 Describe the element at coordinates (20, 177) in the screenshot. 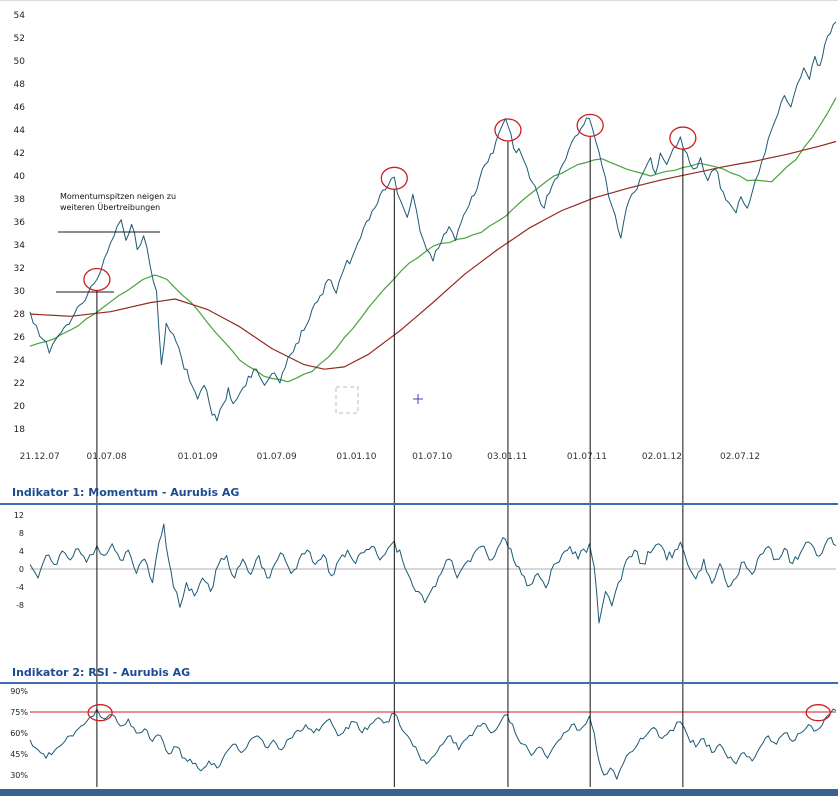

I see `price-y-tick-label: 40` at that location.